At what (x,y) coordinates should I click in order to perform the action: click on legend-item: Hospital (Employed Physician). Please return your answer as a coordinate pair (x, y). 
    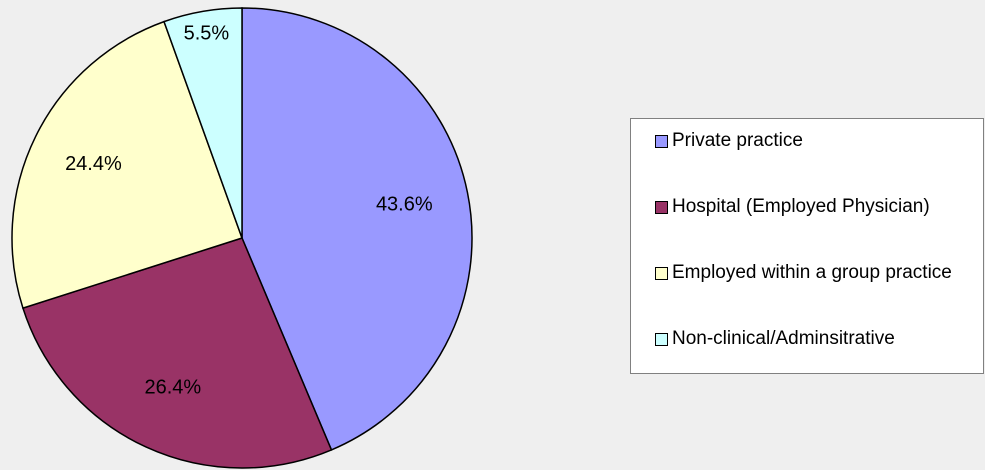
    Looking at the image, I should click on (814, 207).